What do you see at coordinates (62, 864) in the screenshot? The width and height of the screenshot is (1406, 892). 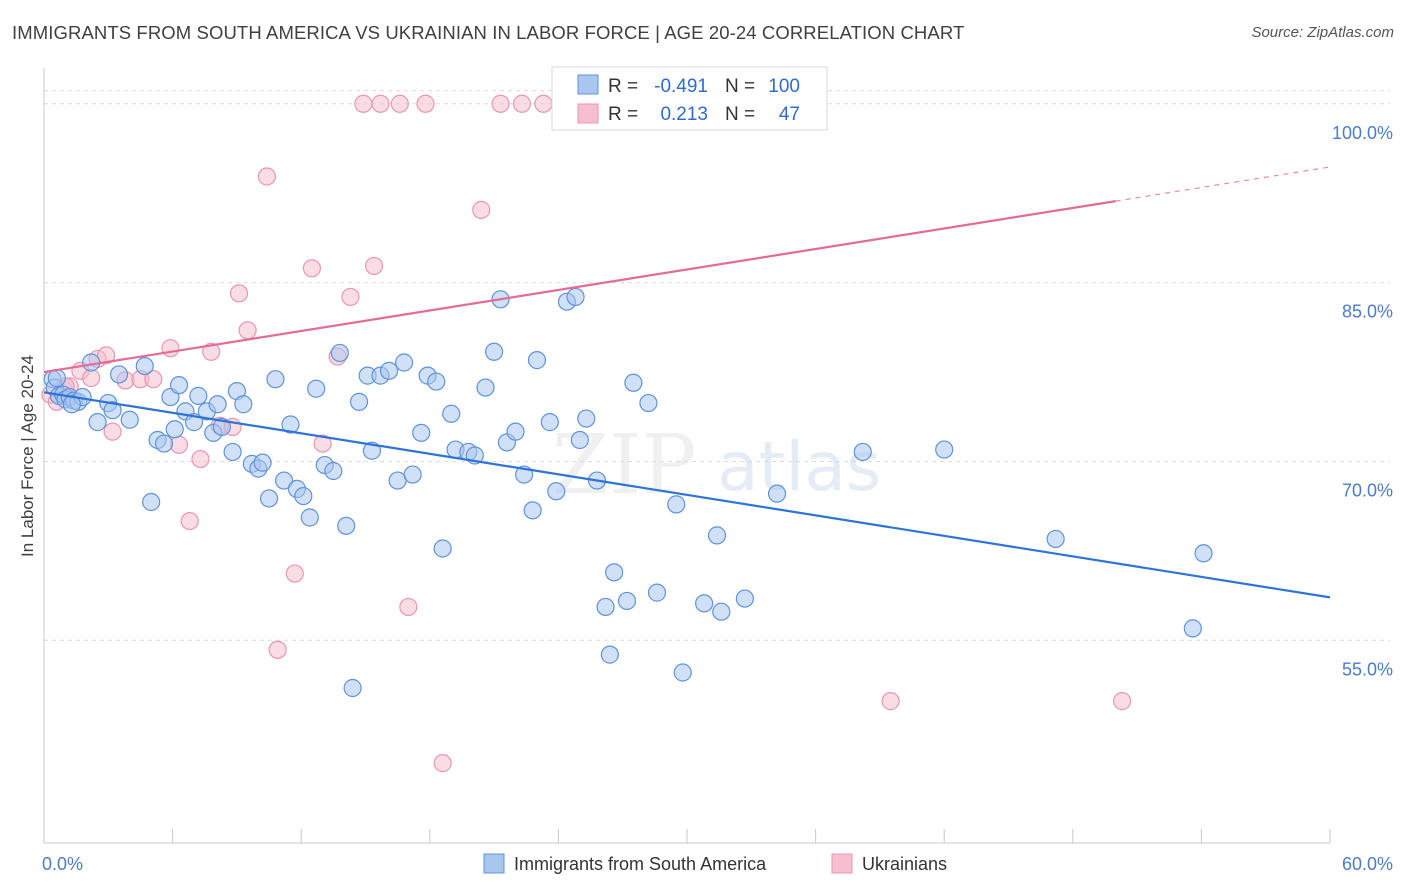 I see `x-tick-label-left: 0.0%` at bounding box center [62, 864].